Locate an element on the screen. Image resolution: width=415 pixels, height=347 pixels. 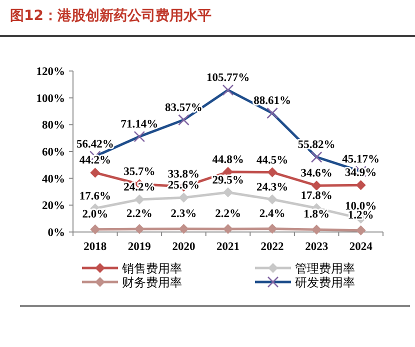
data-label: 34.6% is located at coordinates (316, 174).